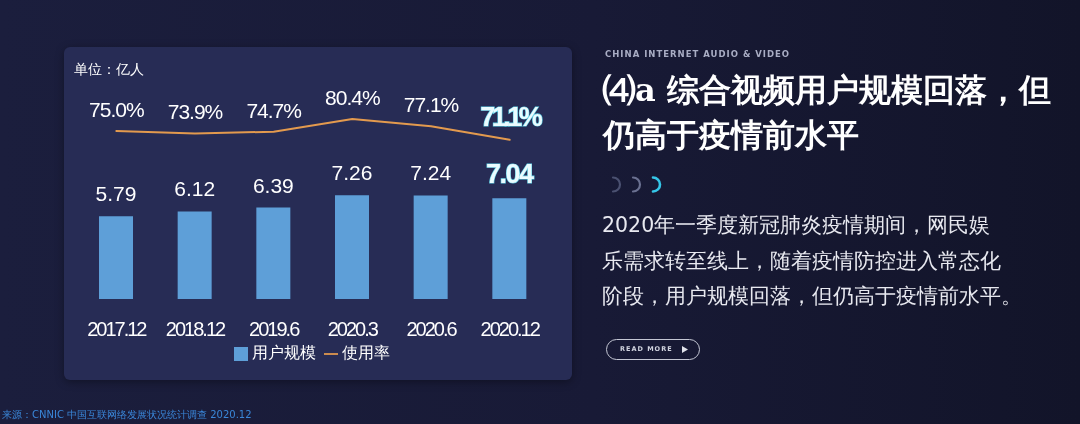  What do you see at coordinates (127, 415) in the screenshot?
I see `source-note: 来源：CNNIC 中国互联网络发展状况统计调查 2020.12` at bounding box center [127, 415].